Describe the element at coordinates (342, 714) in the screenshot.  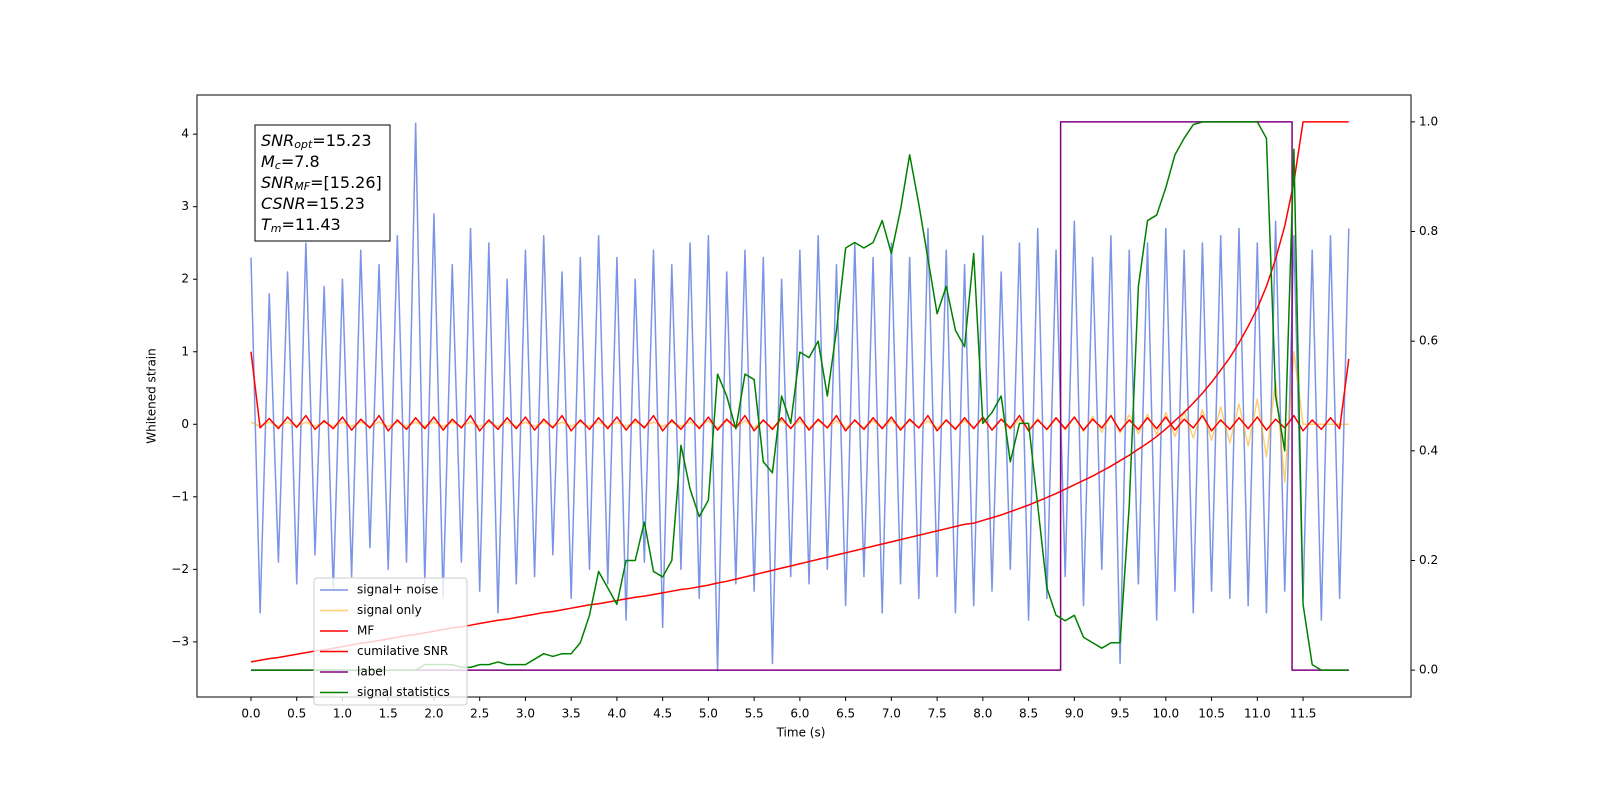
I see `x-tick-label: 1.0` at that location.